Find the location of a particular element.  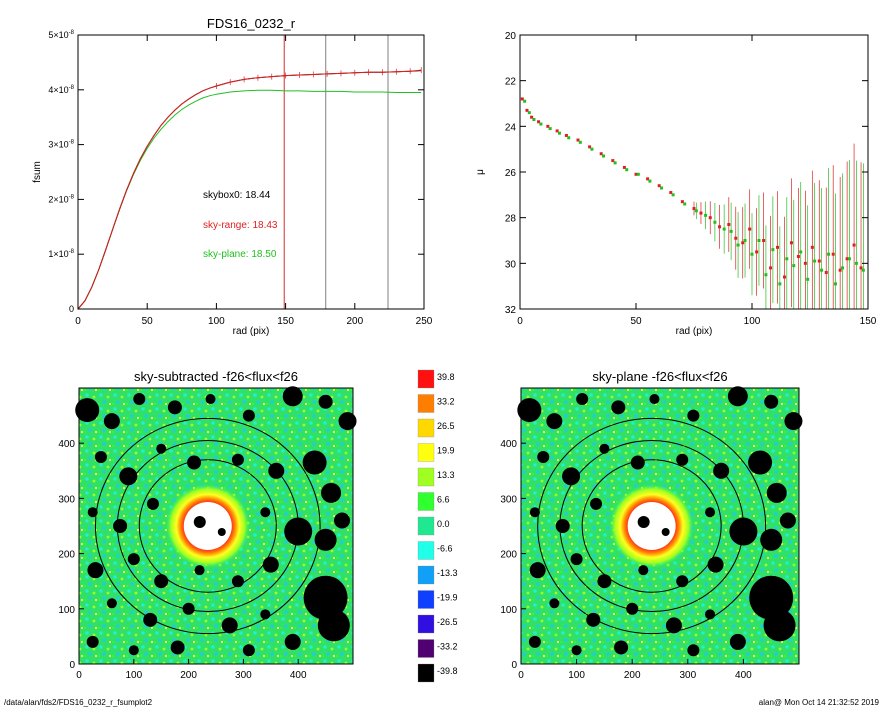

x-tick-label: 0 is located at coordinates (521, 675).